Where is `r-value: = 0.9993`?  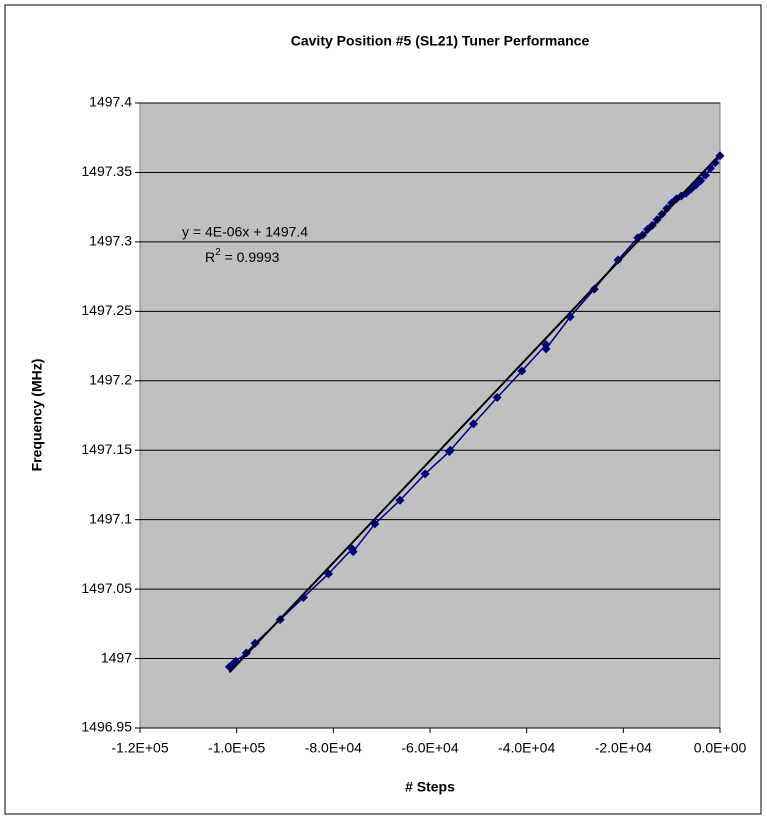
r-value: = 0.9993 is located at coordinates (250, 257).